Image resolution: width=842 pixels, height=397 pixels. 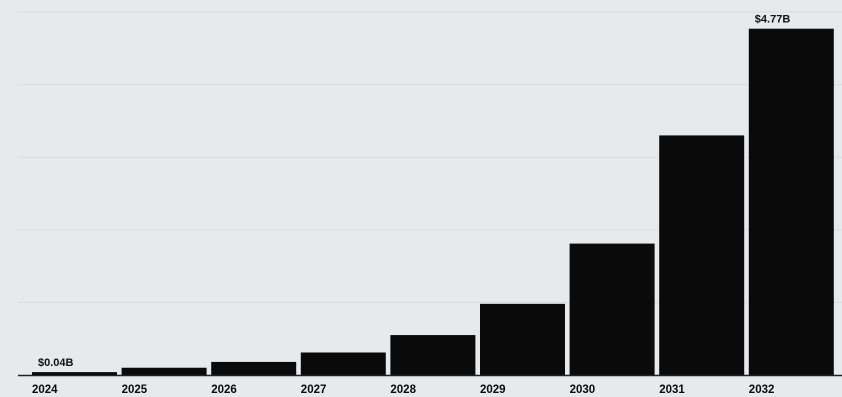 I want to click on x-tick-label-2031: 2031, so click(x=672, y=390).